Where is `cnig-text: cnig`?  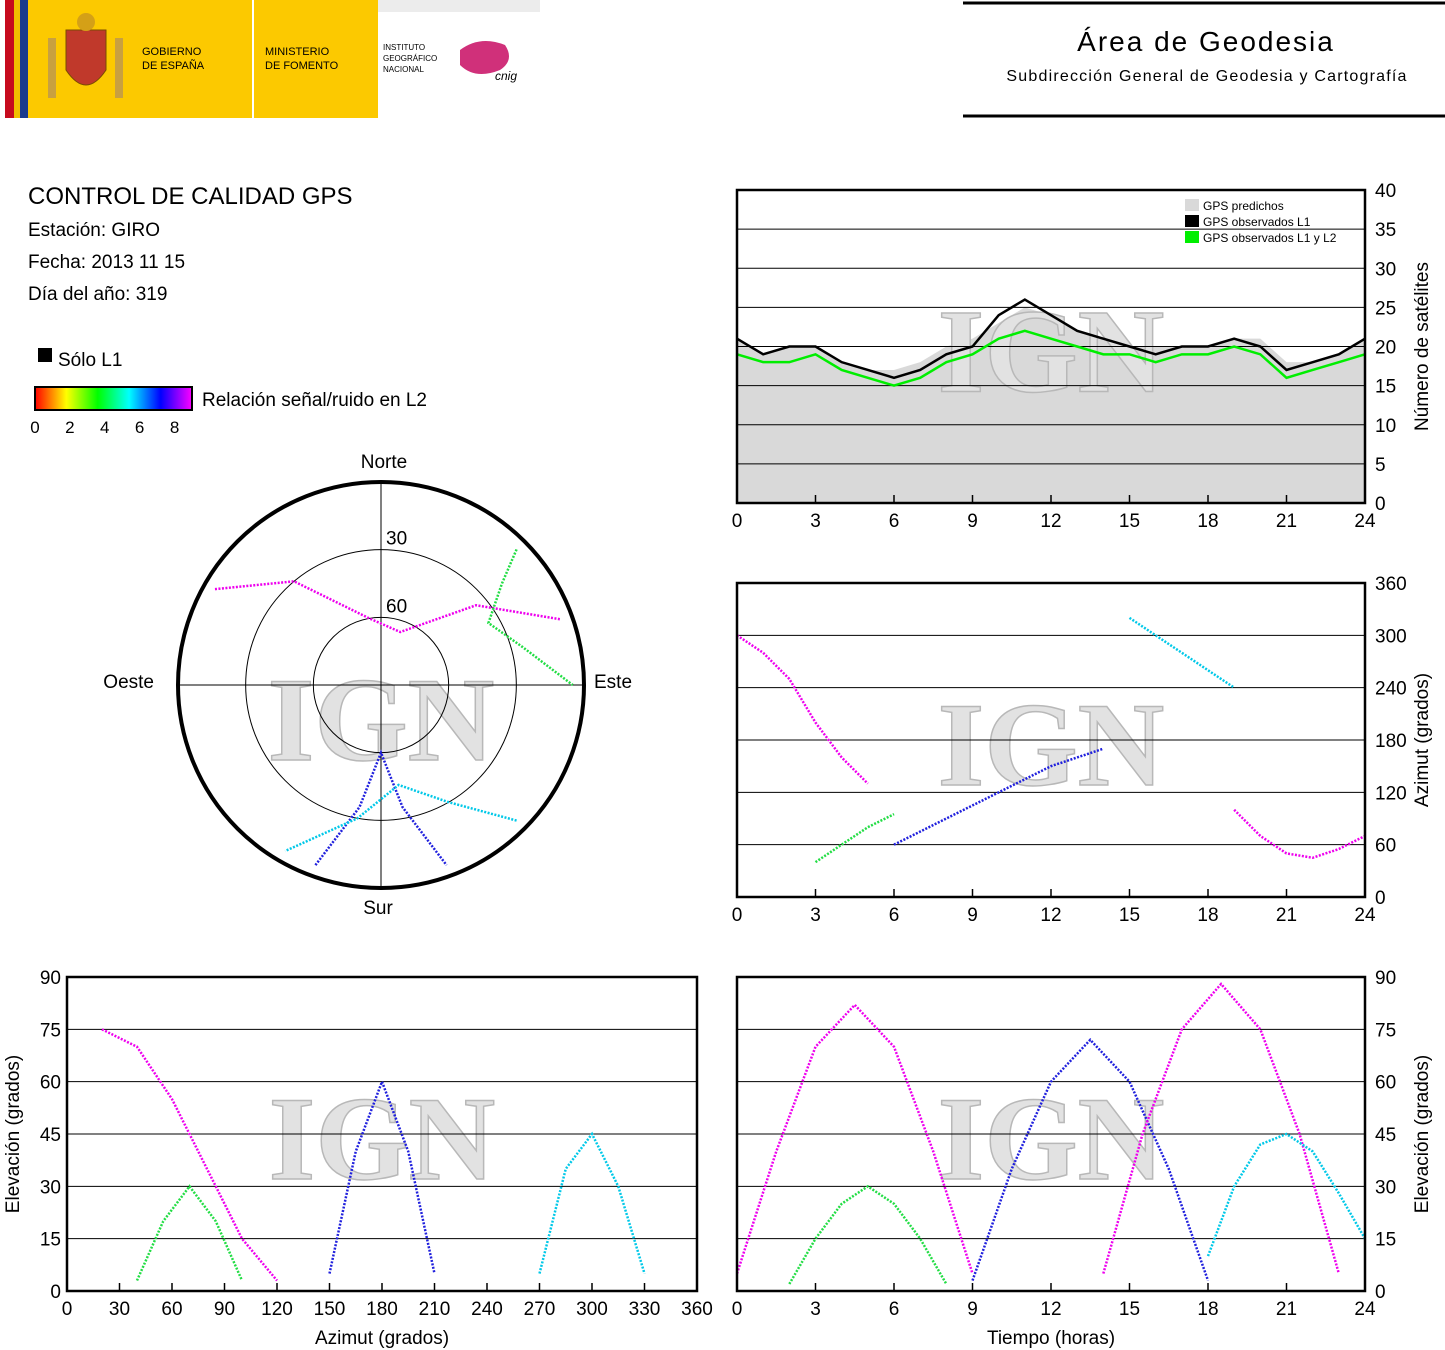 cnig-text: cnig is located at coordinates (506, 76).